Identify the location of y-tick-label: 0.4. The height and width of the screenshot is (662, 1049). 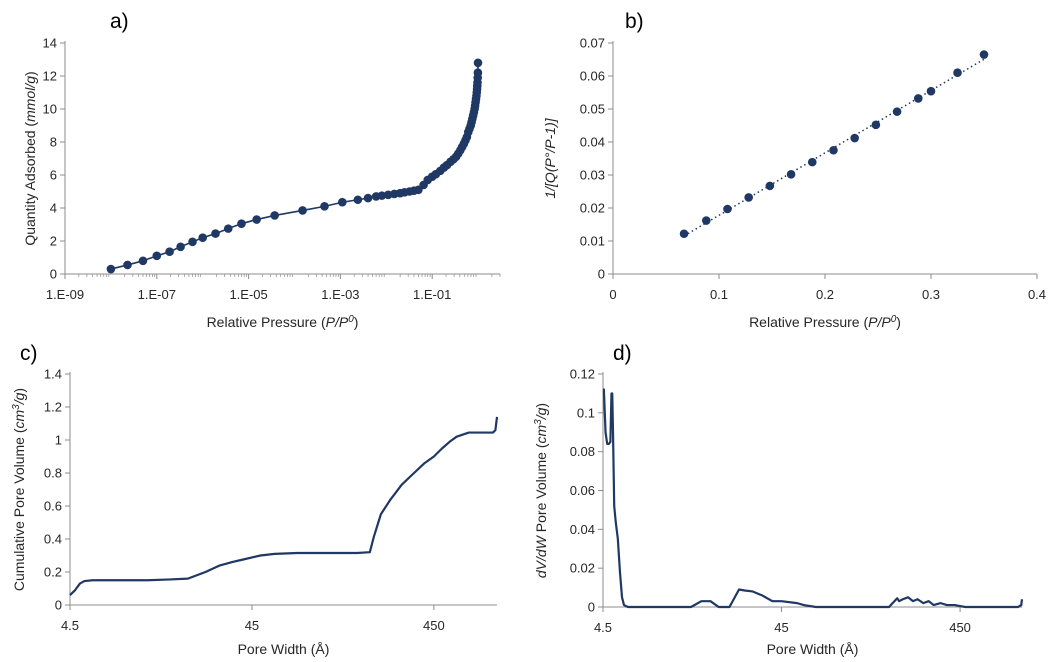
(53, 539).